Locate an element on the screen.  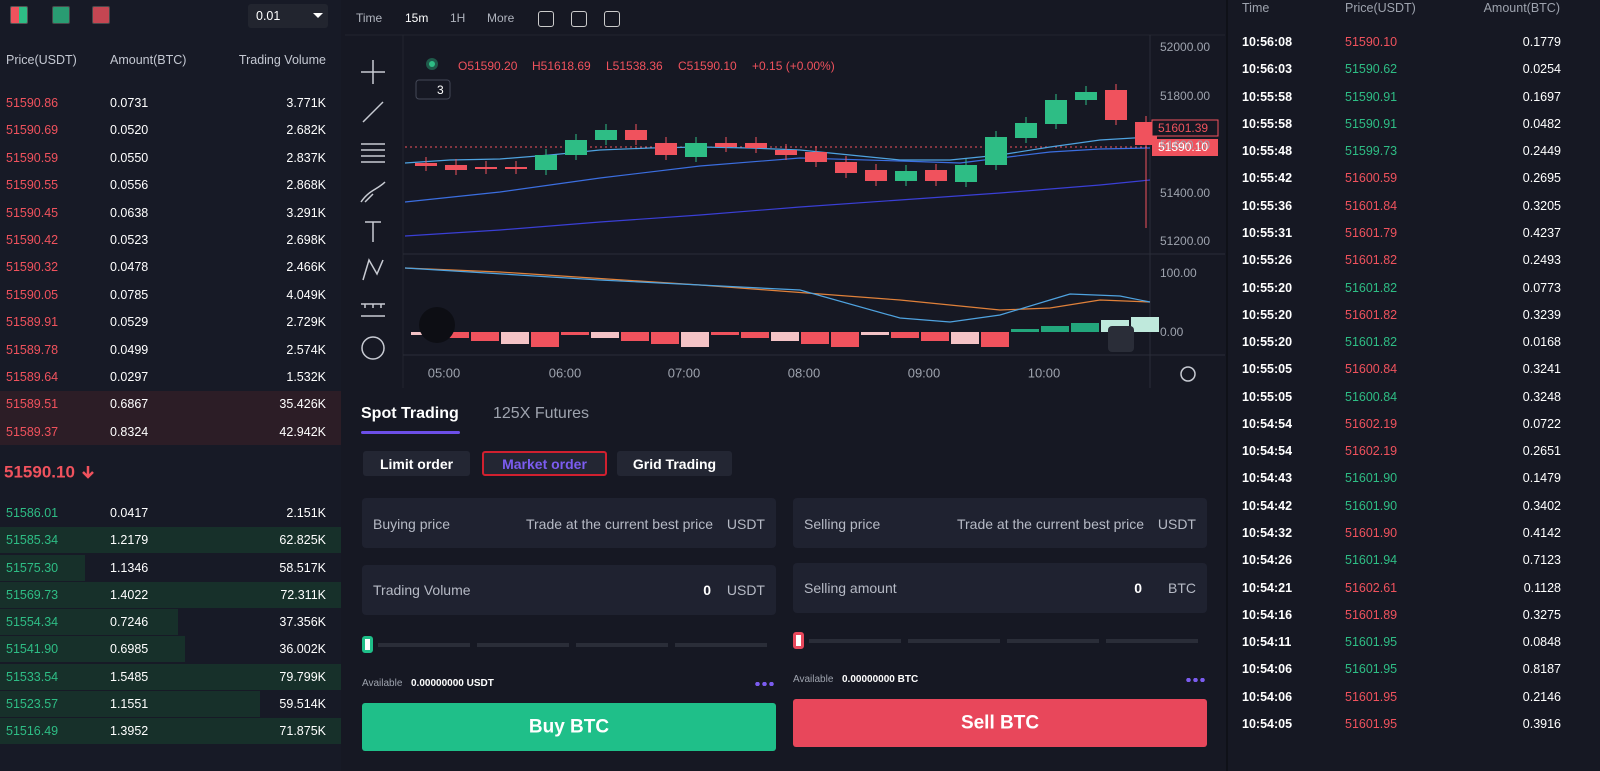
price-axis-label: 52000.00 is located at coordinates (1185, 47).